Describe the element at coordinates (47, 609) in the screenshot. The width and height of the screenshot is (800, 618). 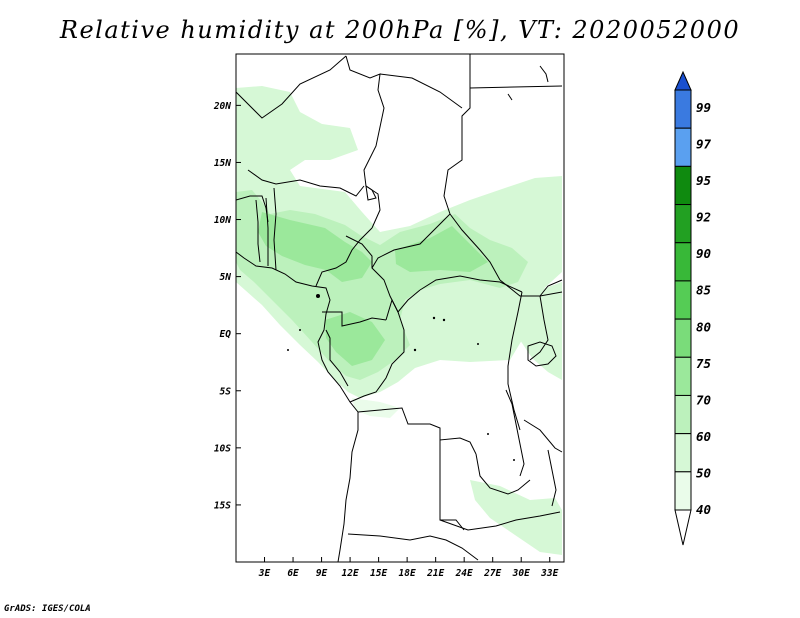
I see `grads-credit: GrADS: IGES/COLA` at that location.